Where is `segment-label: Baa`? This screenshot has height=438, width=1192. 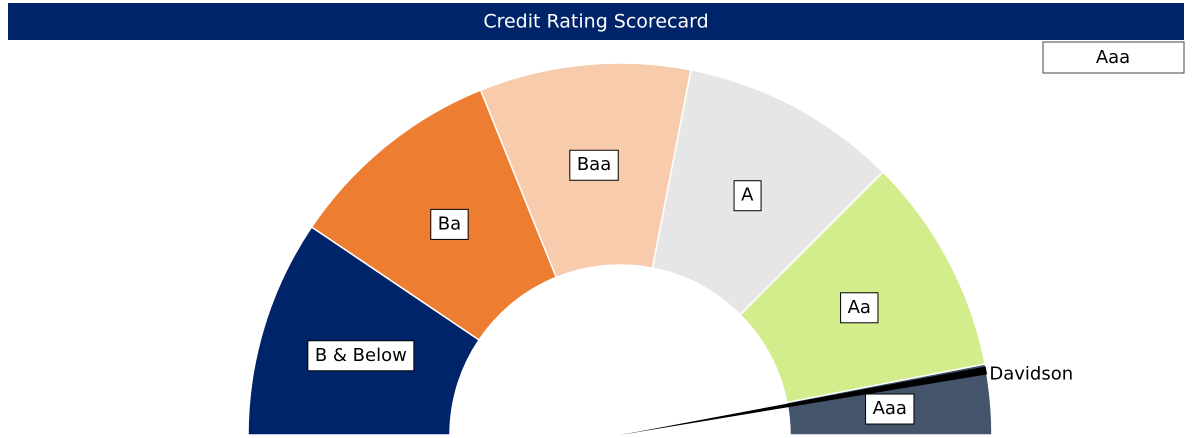
segment-label: Baa is located at coordinates (594, 165).